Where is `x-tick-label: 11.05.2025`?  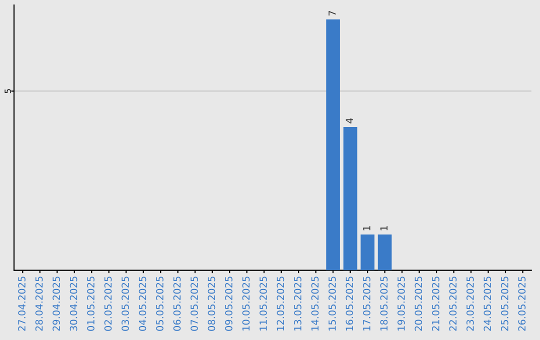
x-tick-label: 11.05.2025 is located at coordinates (263, 303).